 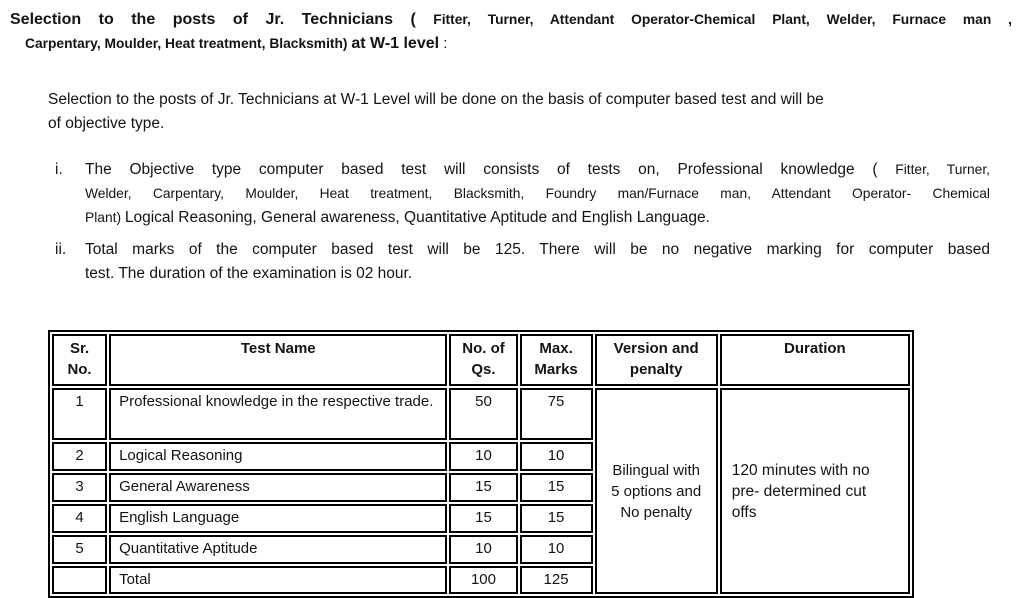 What do you see at coordinates (278, 360) in the screenshot?
I see `col-header-test-name: Test Name` at bounding box center [278, 360].